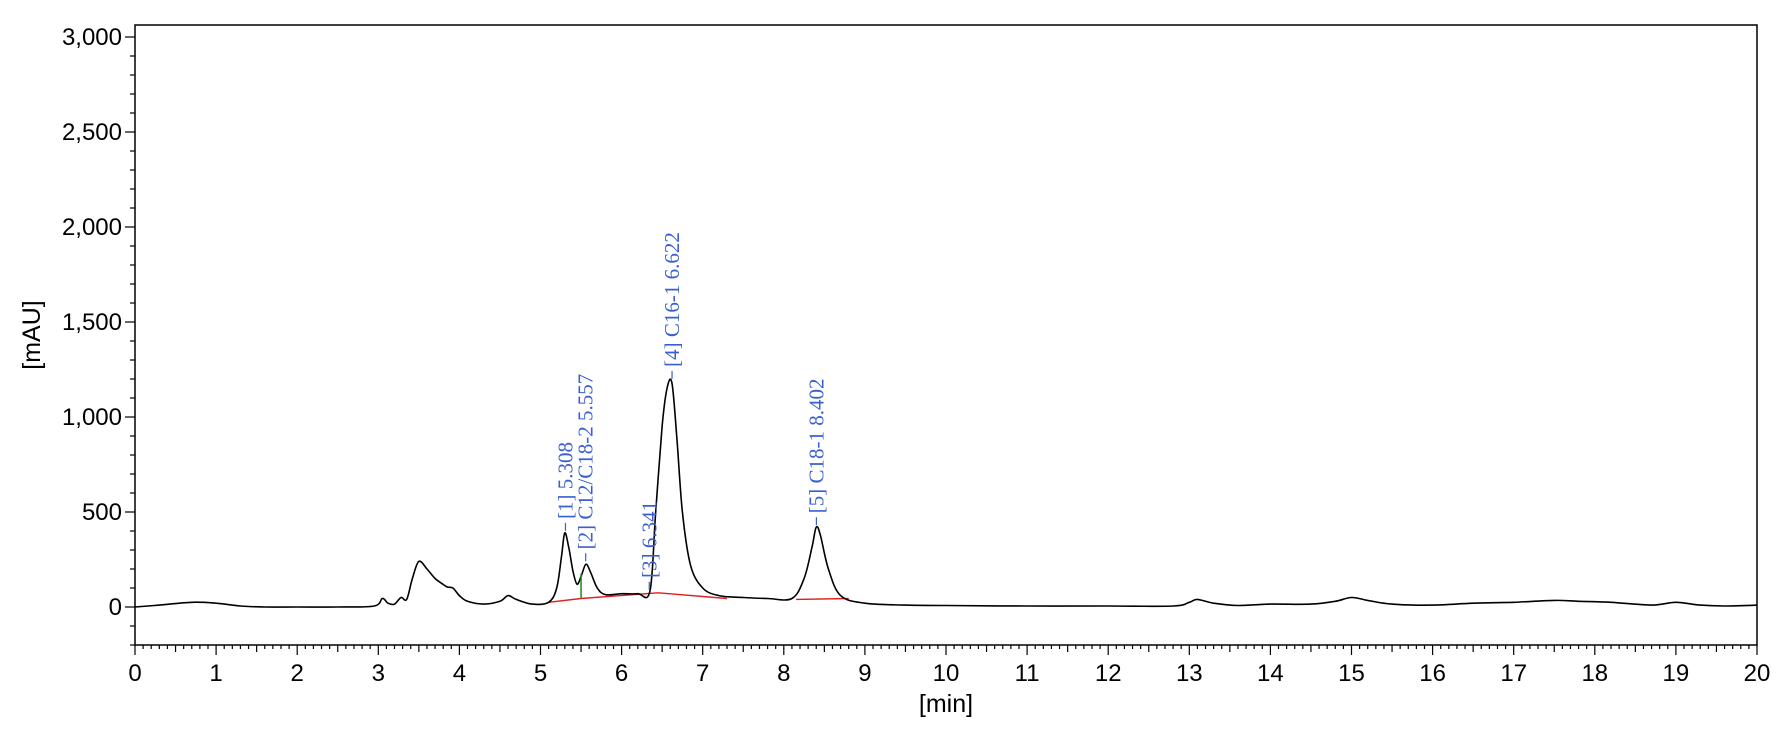 Image resolution: width=1787 pixels, height=730 pixels. I want to click on x-tick-label: 5, so click(540, 673).